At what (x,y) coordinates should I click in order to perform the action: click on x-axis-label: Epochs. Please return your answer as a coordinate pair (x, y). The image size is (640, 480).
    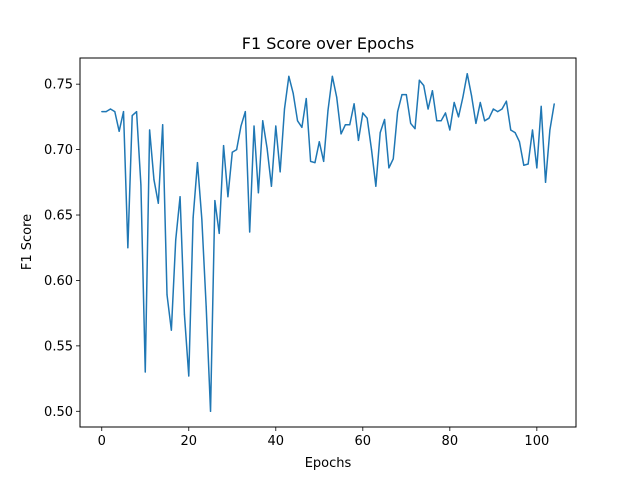
    Looking at the image, I should click on (328, 463).